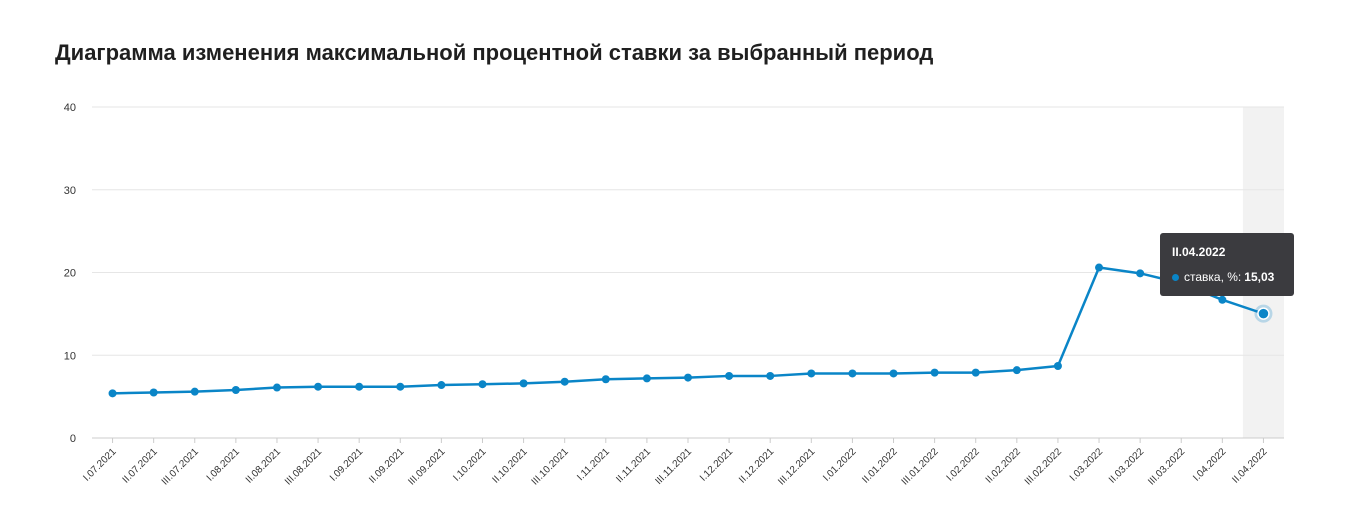 This screenshot has width=1349, height=517. What do you see at coordinates (880, 466) in the screenshot?
I see `x-tick-label: II.01.2022` at bounding box center [880, 466].